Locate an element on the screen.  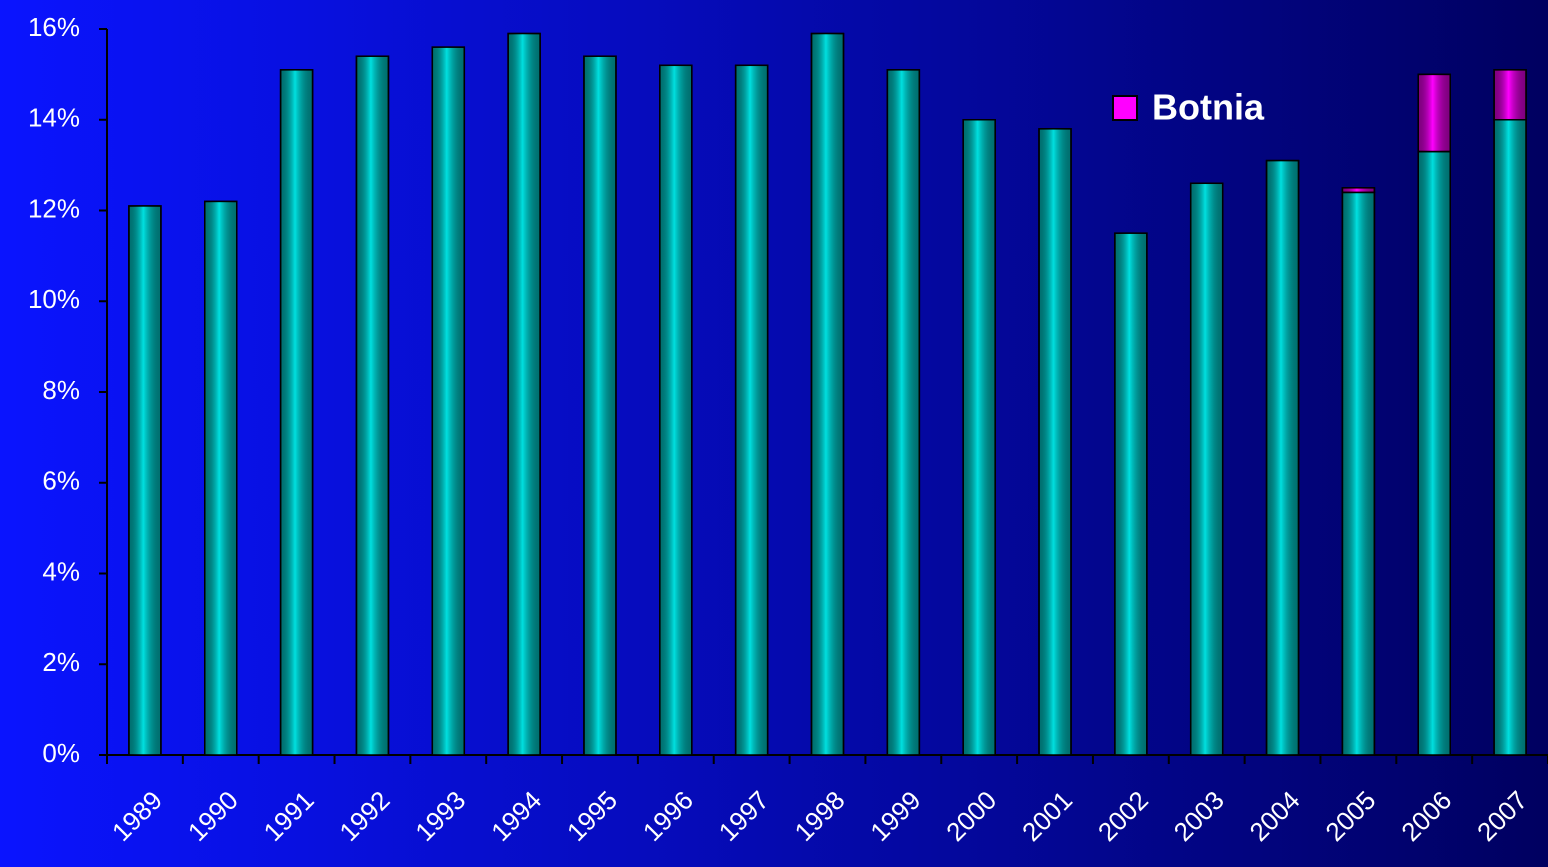
y-tick-label: 2% is located at coordinates (61, 662).